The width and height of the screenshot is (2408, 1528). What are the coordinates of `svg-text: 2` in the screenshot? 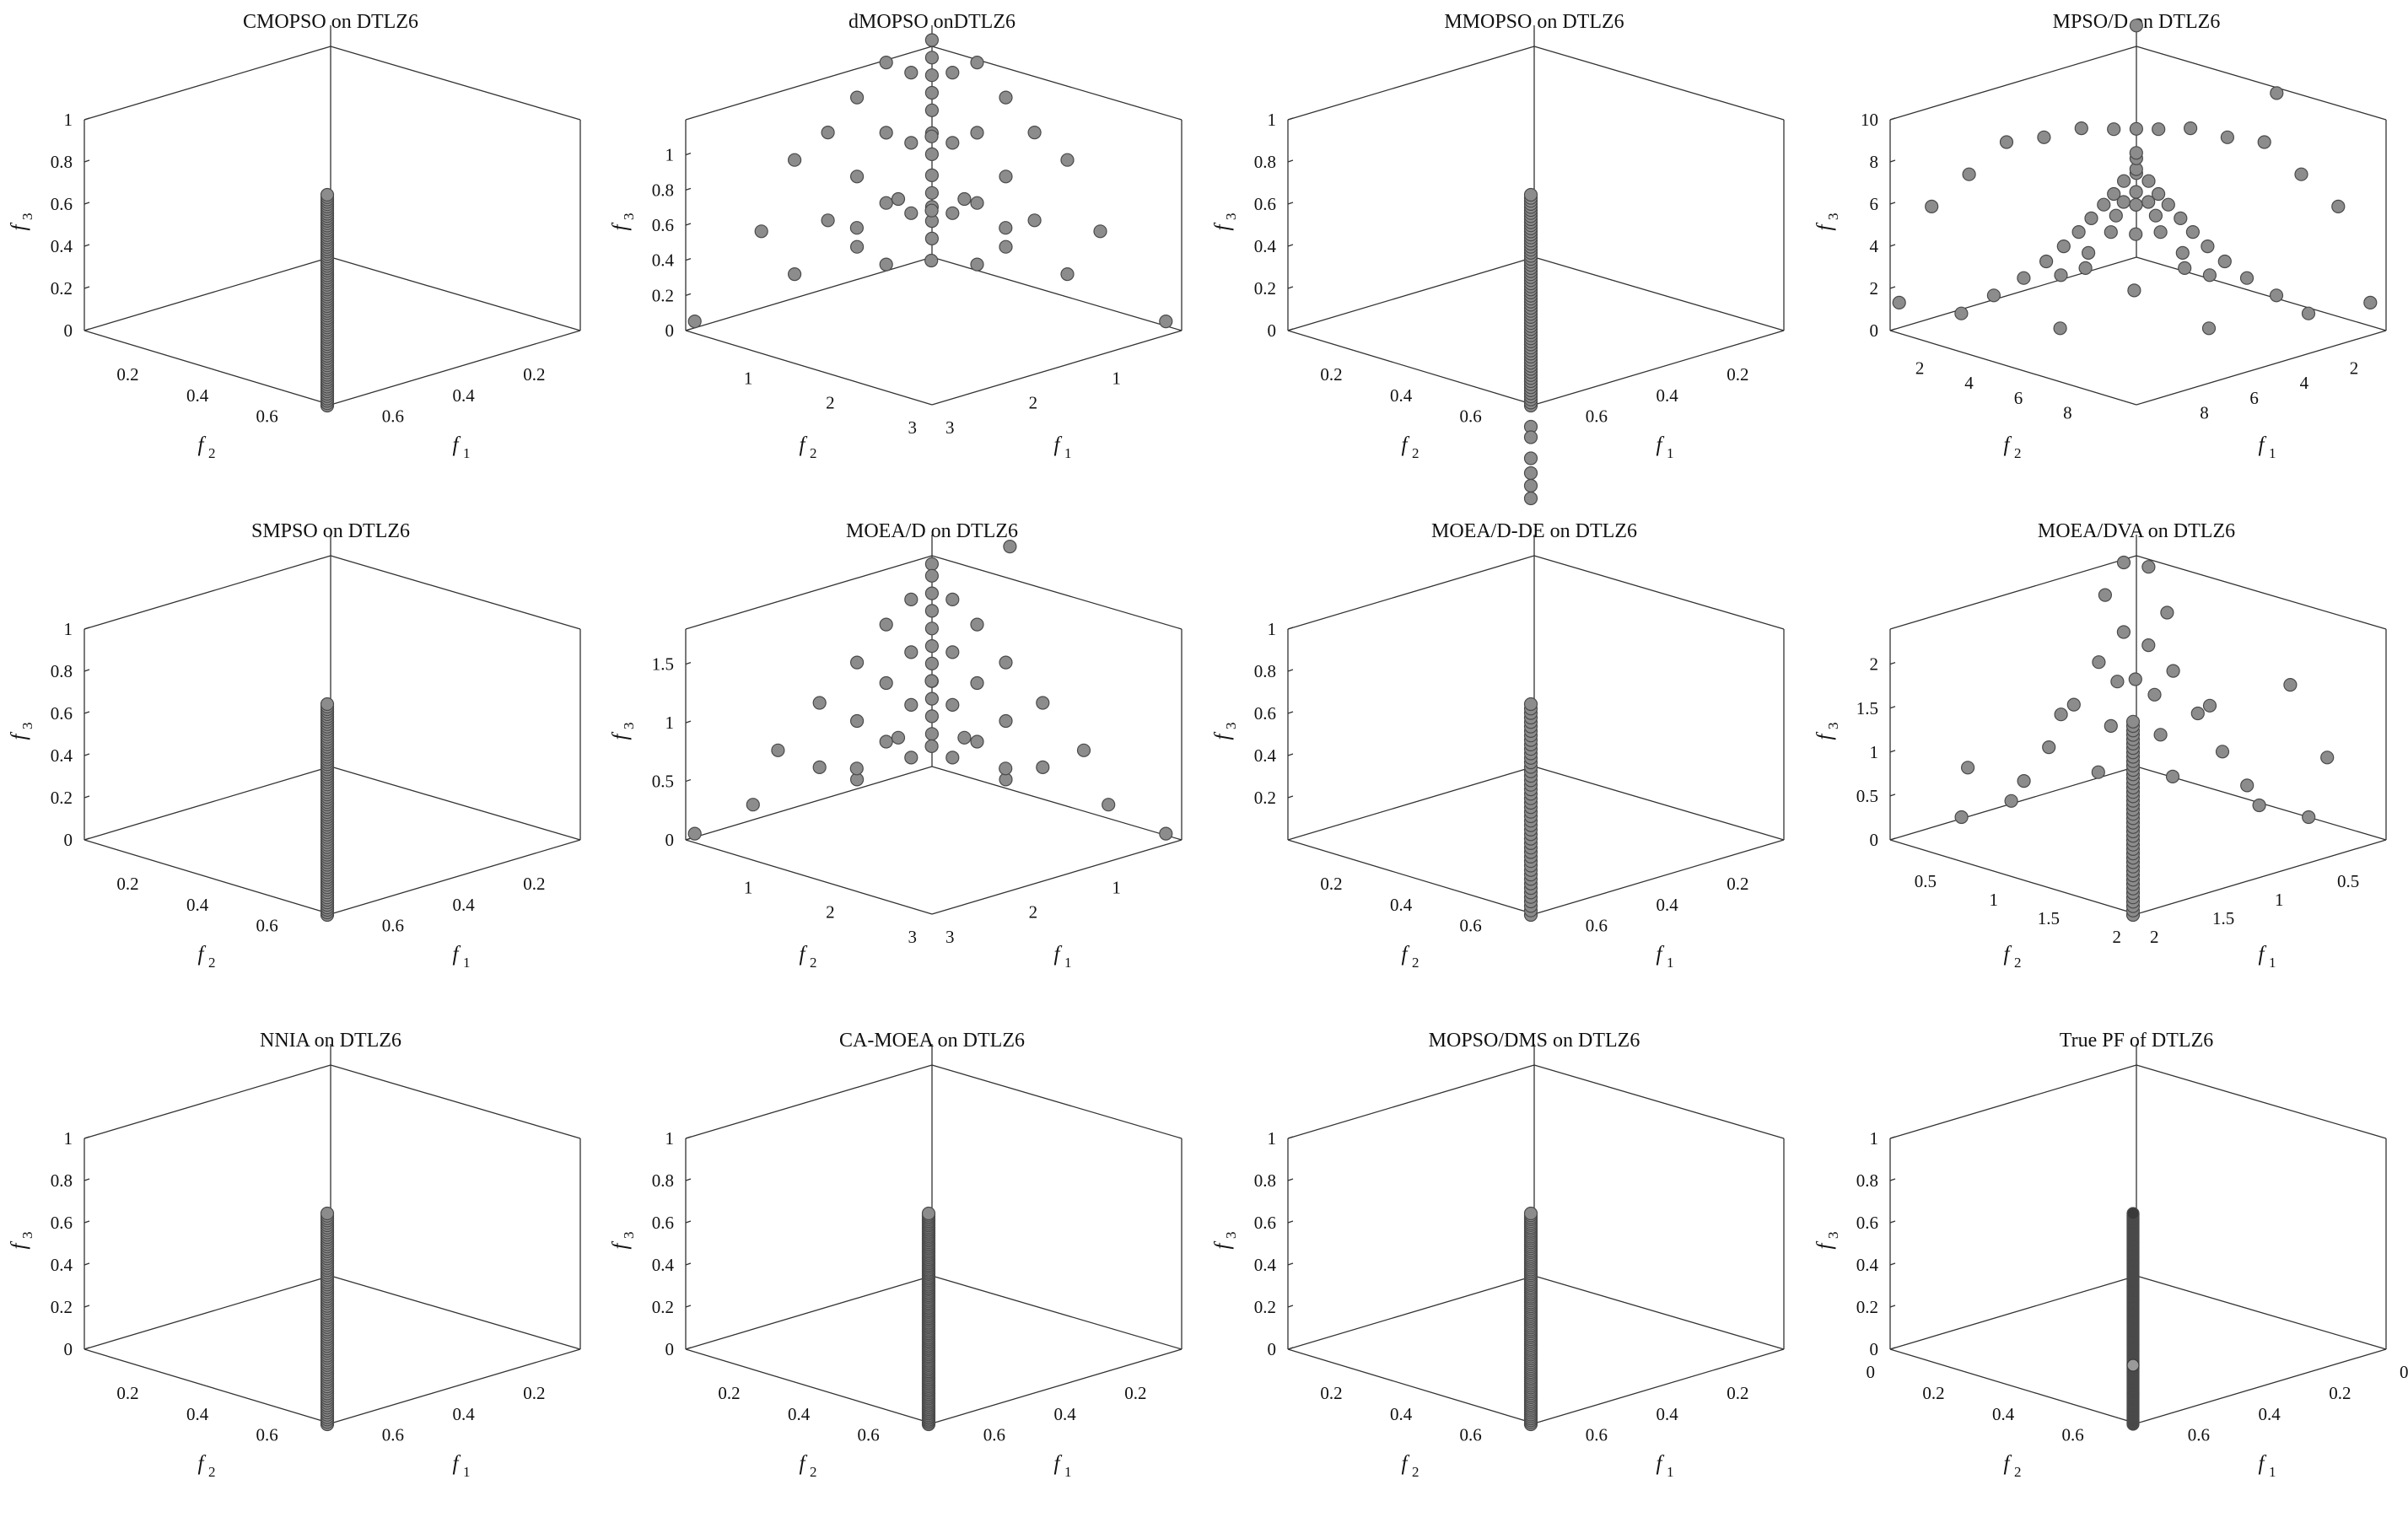 It's located at (212, 453).